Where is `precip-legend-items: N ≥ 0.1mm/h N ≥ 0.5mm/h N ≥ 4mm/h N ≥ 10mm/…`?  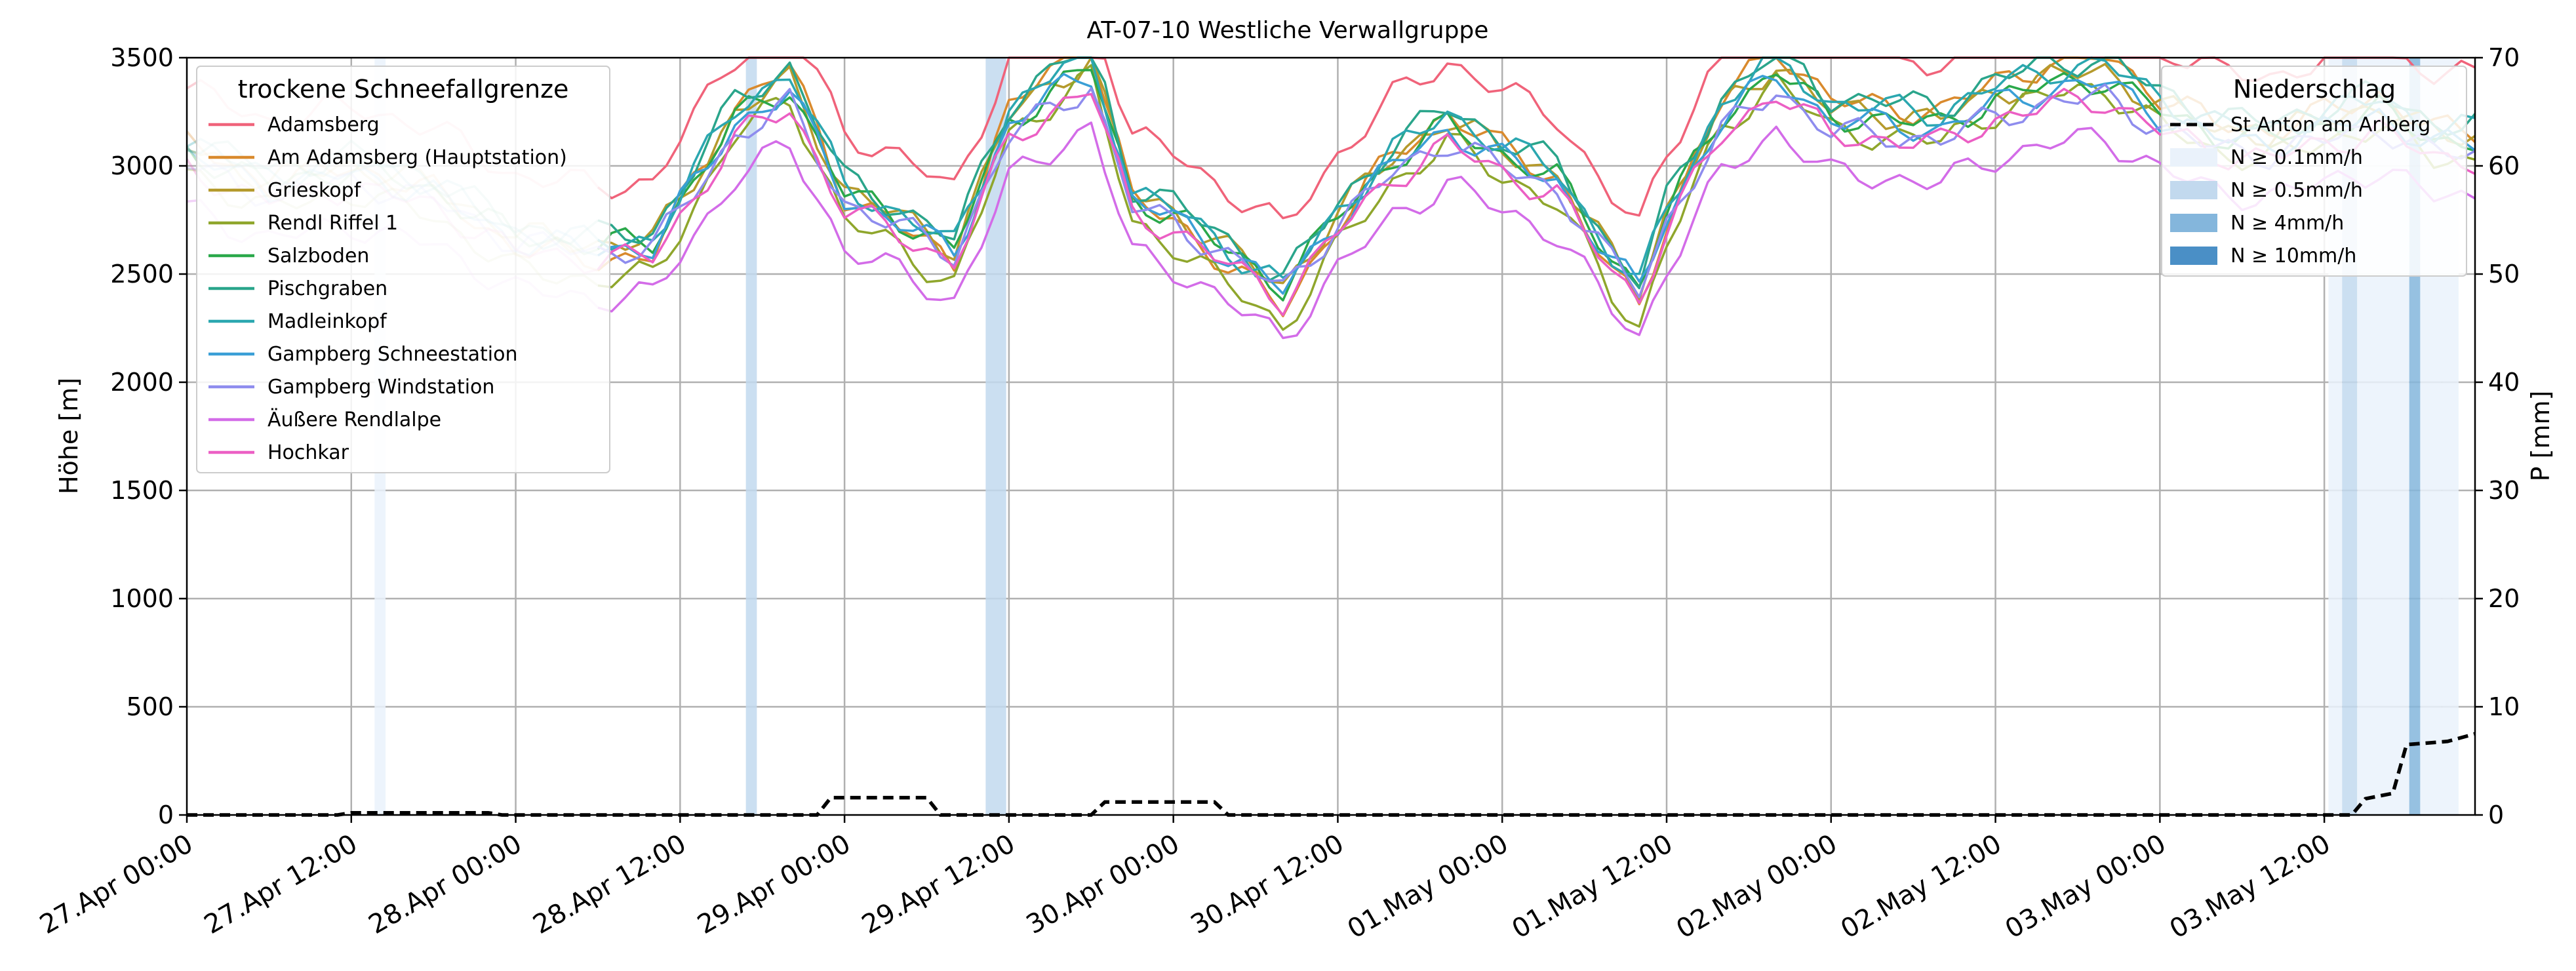 precip-legend-items: N ≥ 0.1mm/h N ≥ 0.5mm/h N ≥ 4mm/h N ≥ 10mm/… is located at coordinates (2266, 207).